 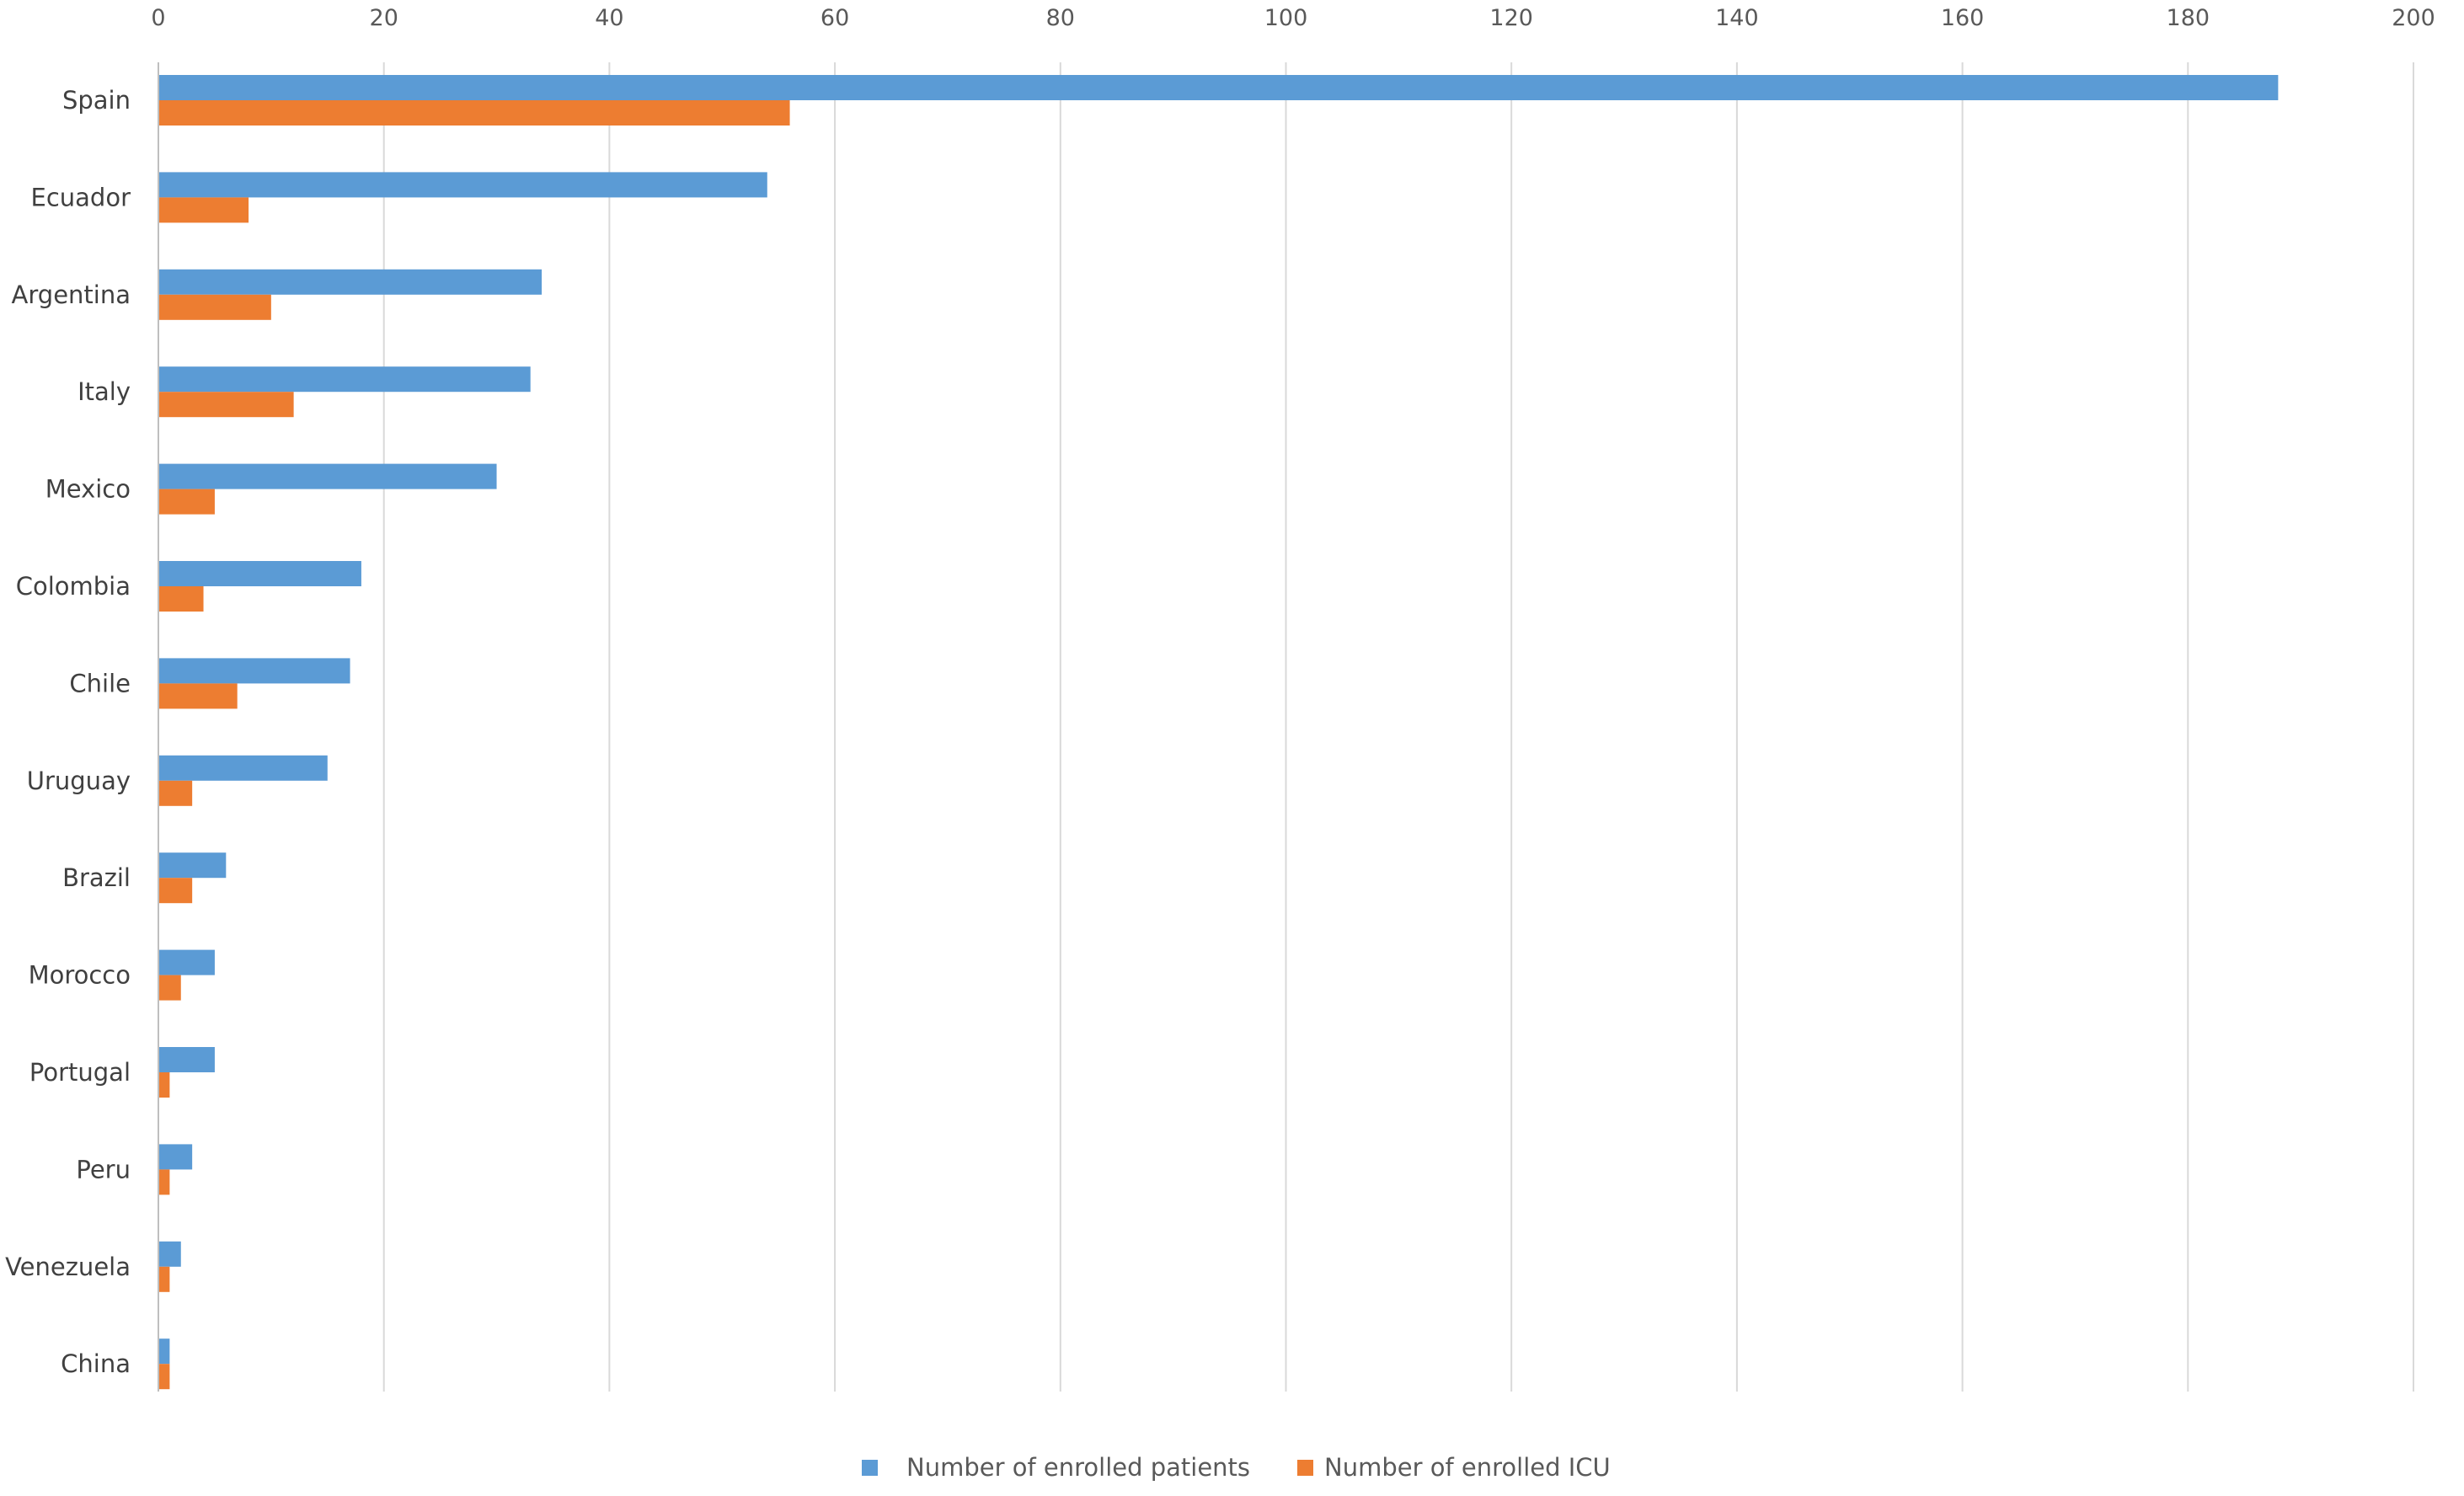 I want to click on x-tick-label-160: 160, so click(x=1963, y=18).